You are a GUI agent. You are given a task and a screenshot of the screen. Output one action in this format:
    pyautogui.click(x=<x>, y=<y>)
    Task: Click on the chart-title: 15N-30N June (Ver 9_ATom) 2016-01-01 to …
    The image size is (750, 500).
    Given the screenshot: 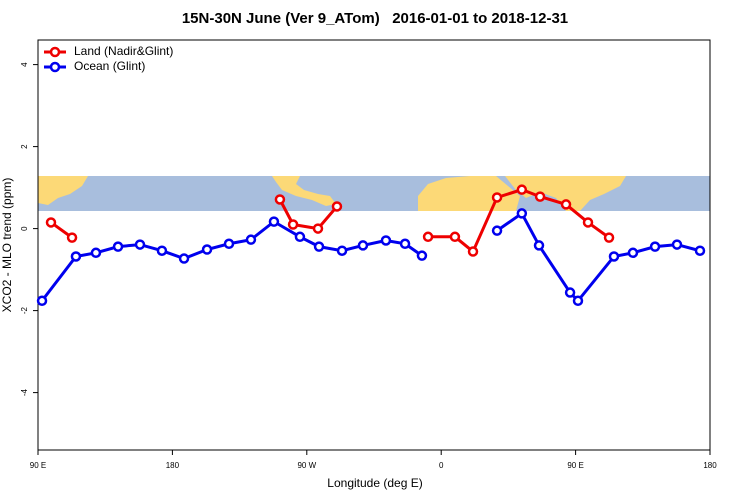 What is the action you would take?
    pyautogui.click(x=375, y=18)
    